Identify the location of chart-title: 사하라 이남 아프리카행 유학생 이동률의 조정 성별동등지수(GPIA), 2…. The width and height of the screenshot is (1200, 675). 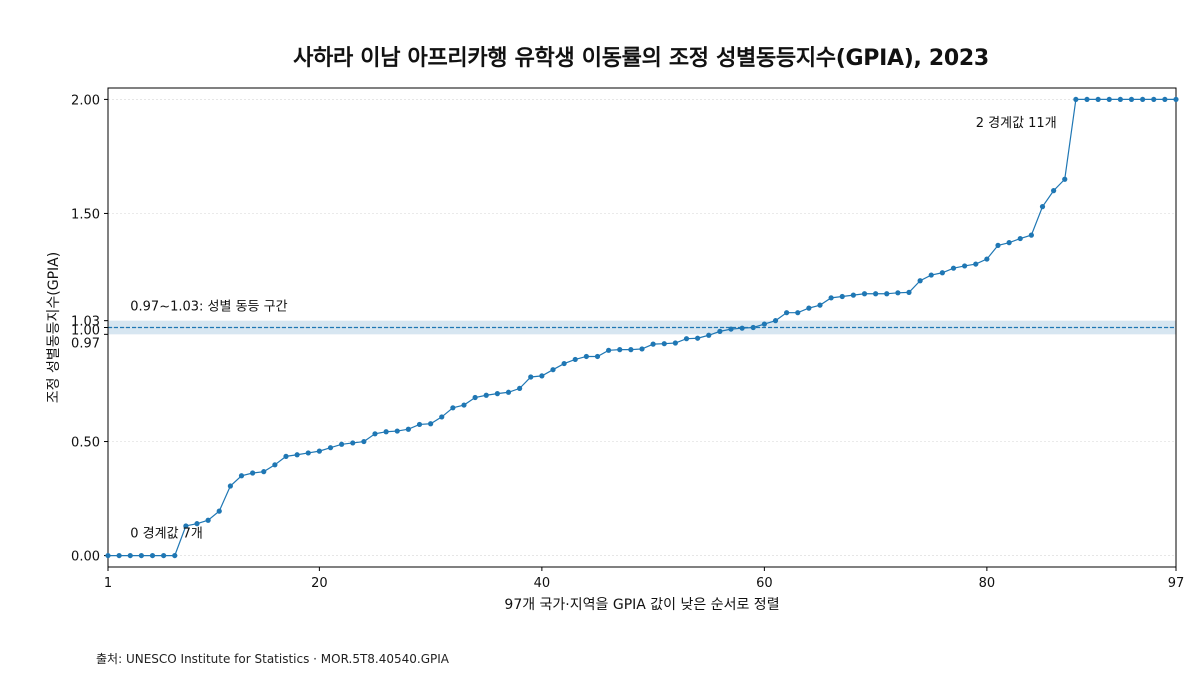
(641, 58).